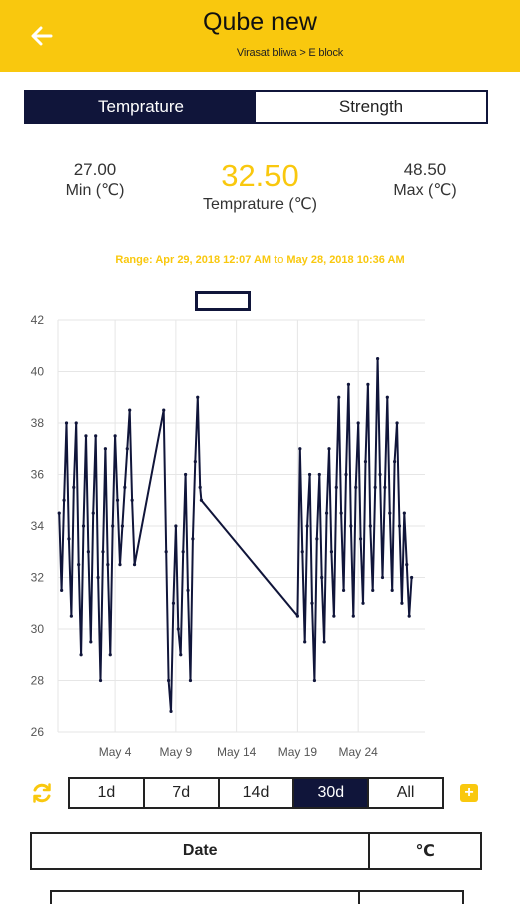  Describe the element at coordinates (332, 793) in the screenshot. I see `period-30d: 30d` at that location.